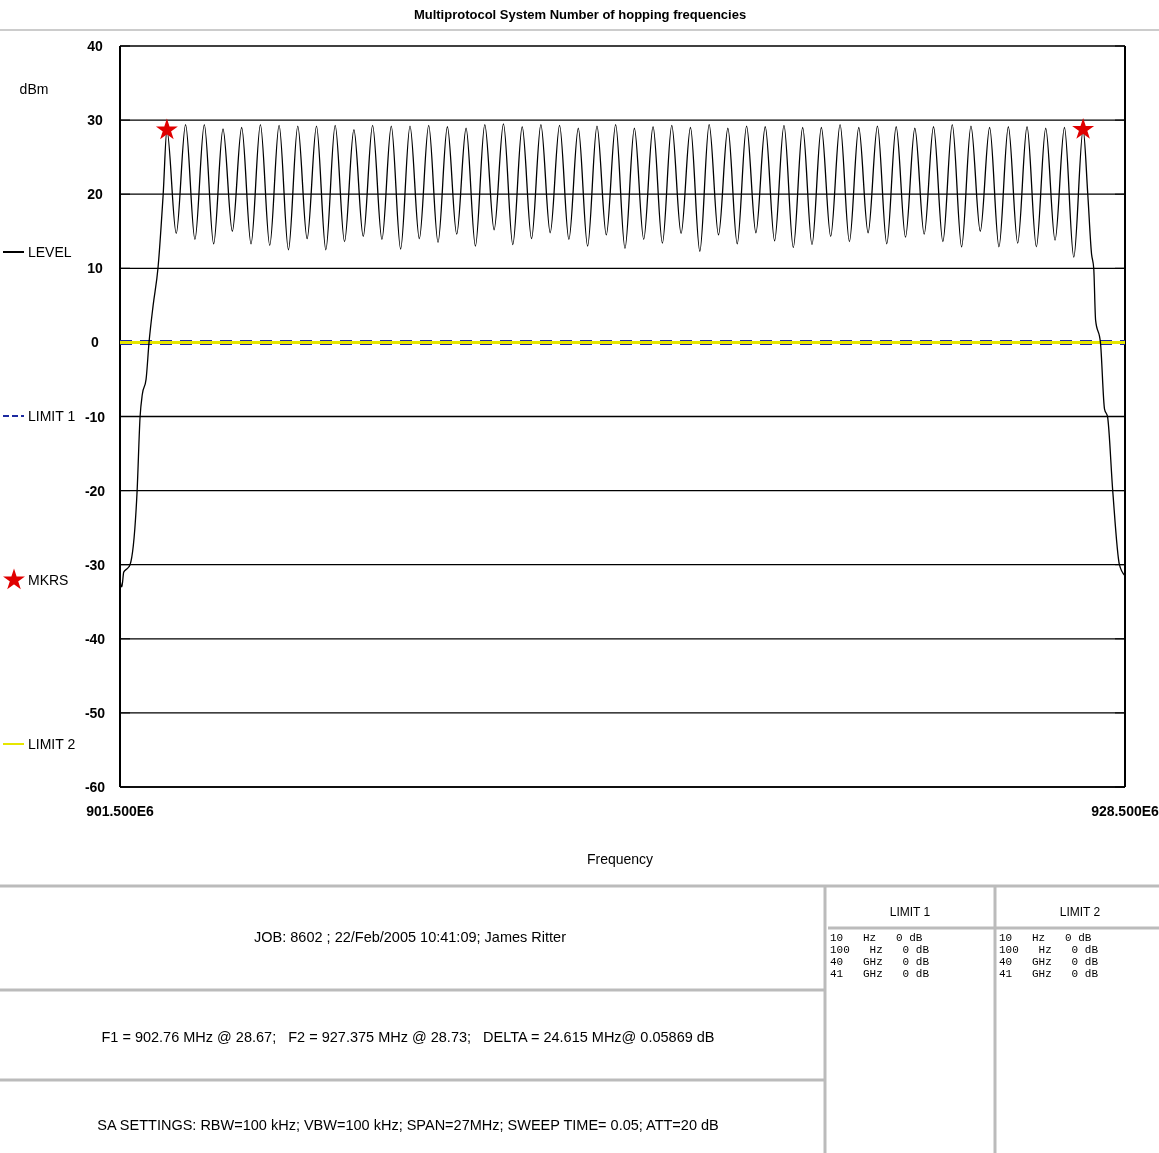 The width and height of the screenshot is (1159, 1153). I want to click on y-tick-label: -30, so click(95, 564).